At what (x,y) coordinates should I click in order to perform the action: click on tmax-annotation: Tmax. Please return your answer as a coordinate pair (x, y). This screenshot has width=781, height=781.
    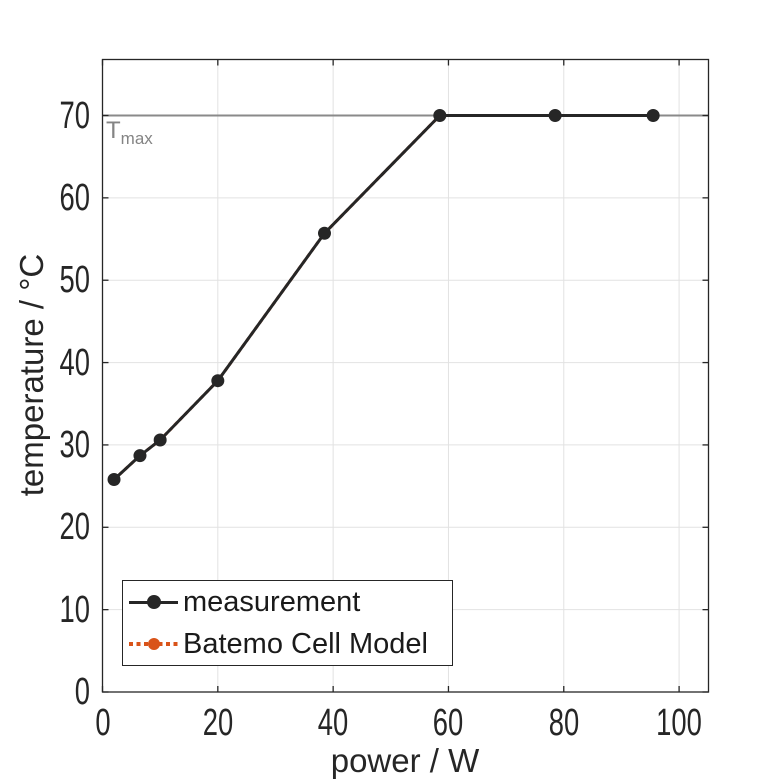
    Looking at the image, I should click on (129, 135).